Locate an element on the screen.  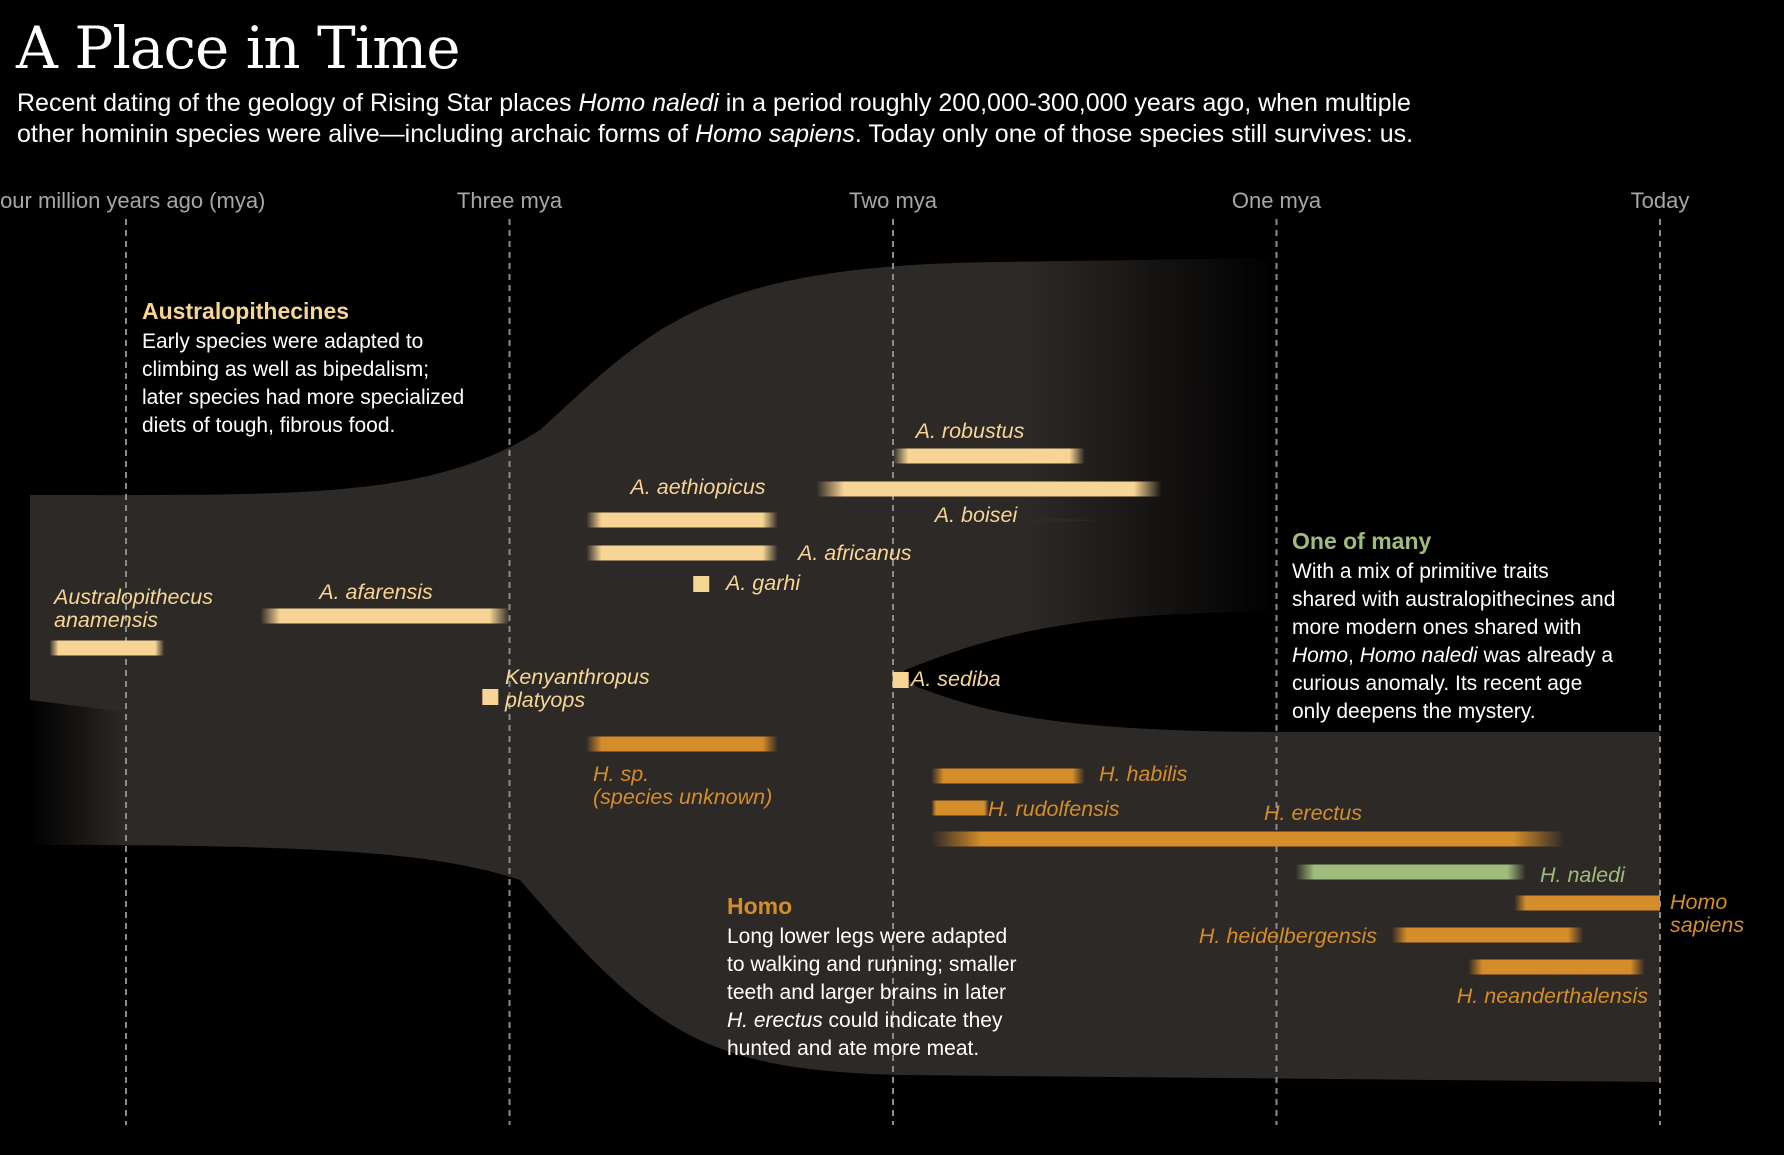
axis-tick-label: Two mya is located at coordinates (893, 200).